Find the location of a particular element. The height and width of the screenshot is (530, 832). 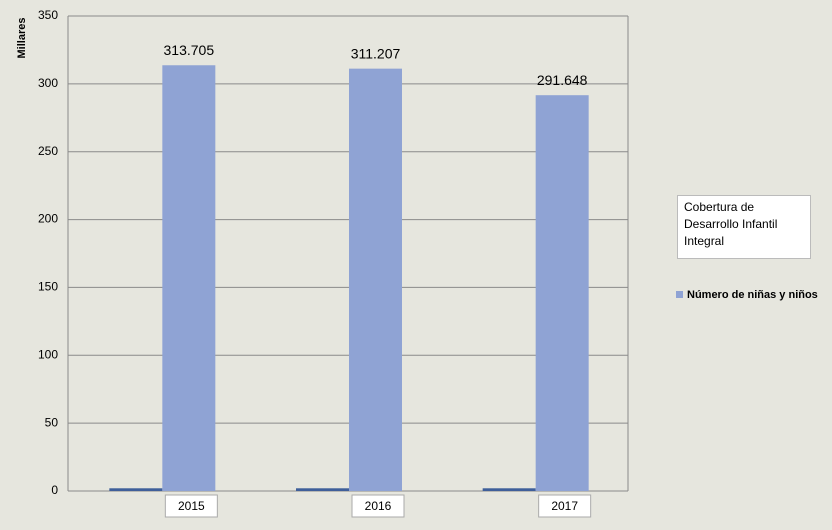

x-tick-label: 2016 is located at coordinates (378, 506).